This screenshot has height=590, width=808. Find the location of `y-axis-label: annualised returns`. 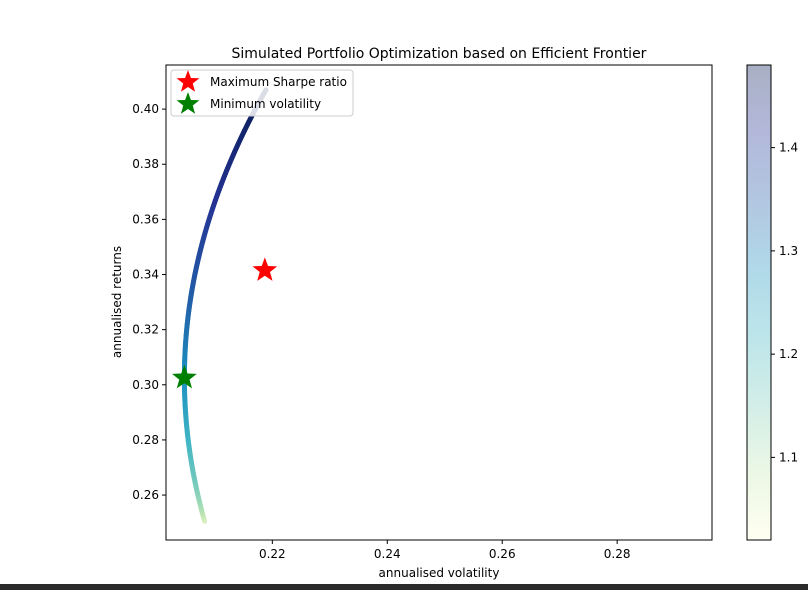

y-axis-label: annualised returns is located at coordinates (117, 302).